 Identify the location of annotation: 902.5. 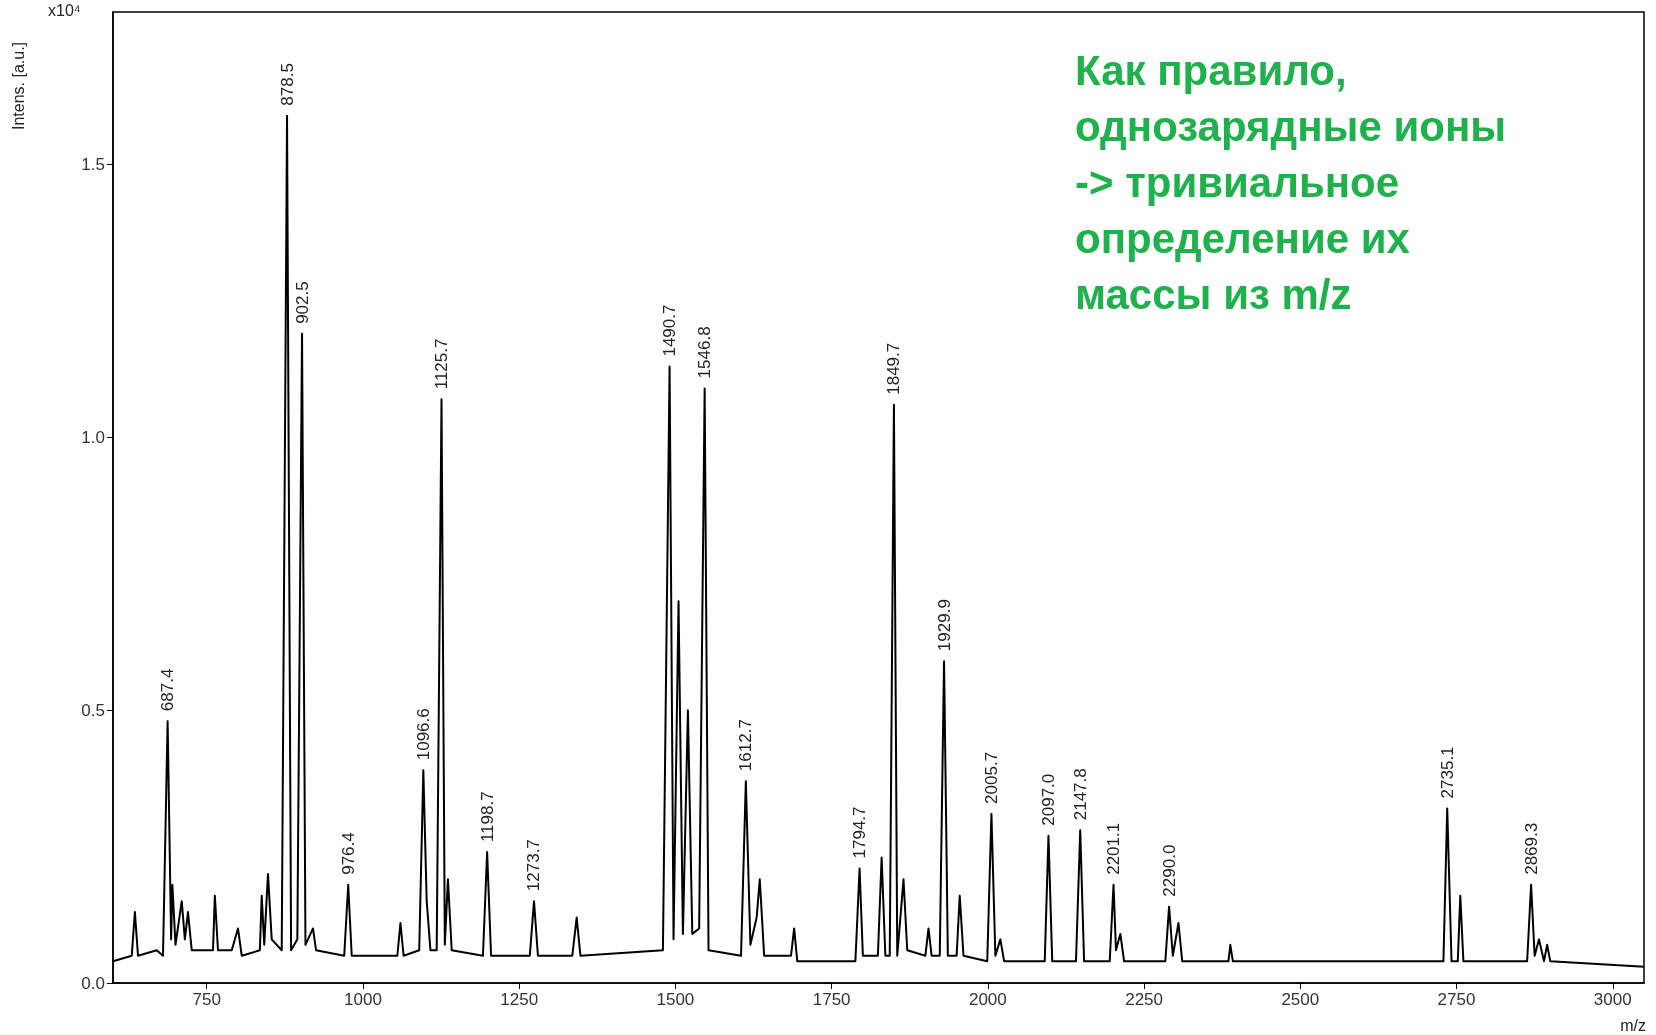
(302, 302).